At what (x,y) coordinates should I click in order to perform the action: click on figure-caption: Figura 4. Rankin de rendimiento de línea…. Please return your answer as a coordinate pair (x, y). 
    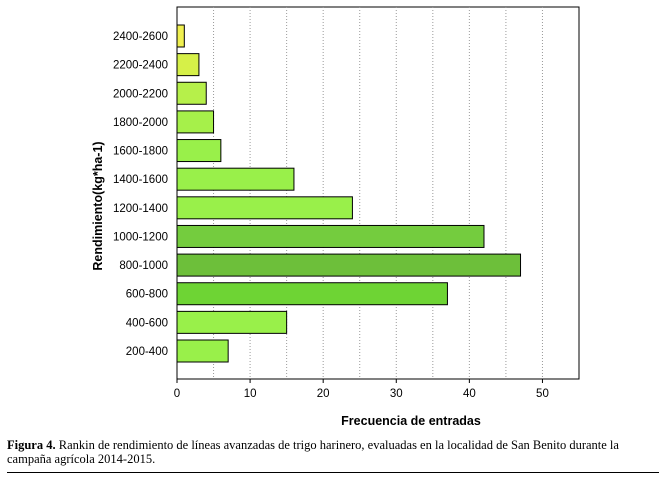
    Looking at the image, I should click on (334, 452).